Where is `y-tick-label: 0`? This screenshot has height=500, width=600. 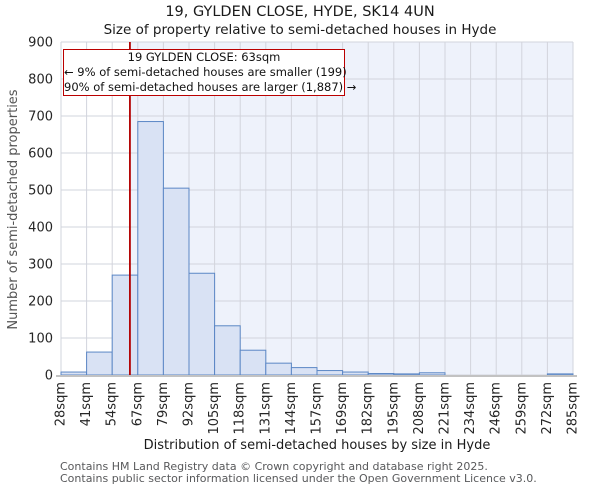 y-tick-label: 0 is located at coordinates (49, 376).